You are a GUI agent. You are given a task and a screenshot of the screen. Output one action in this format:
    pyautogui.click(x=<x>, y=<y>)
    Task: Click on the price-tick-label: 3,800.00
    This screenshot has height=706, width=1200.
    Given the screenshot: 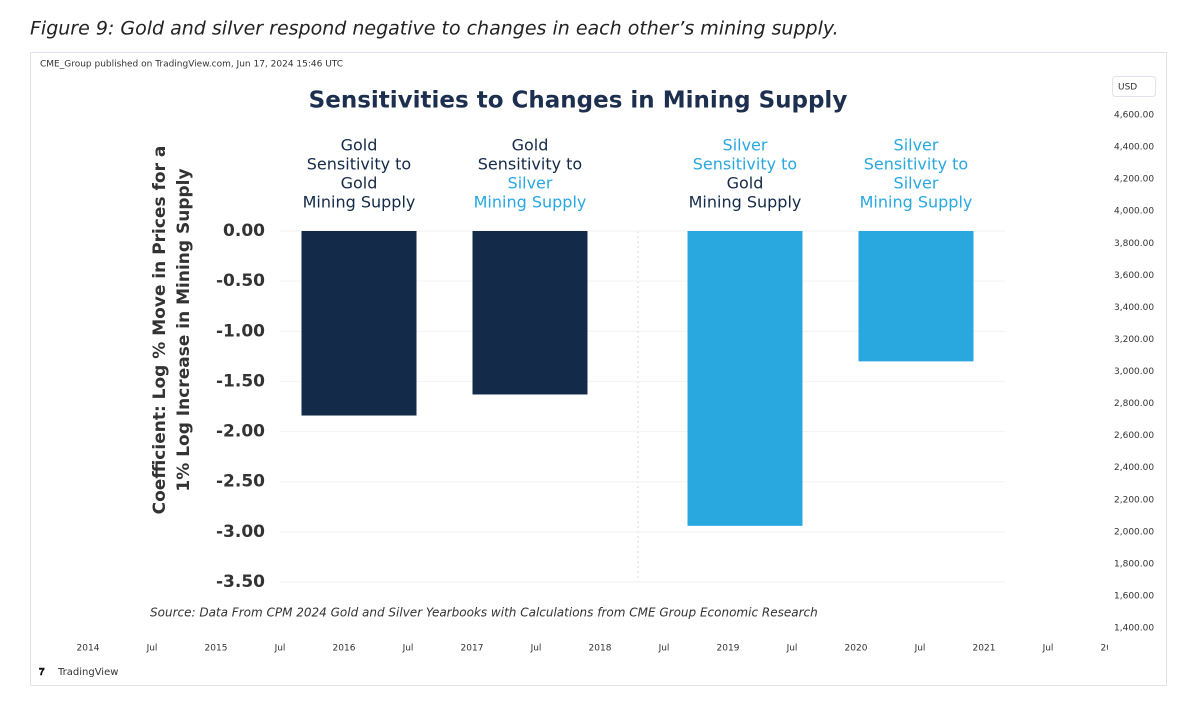 What is the action you would take?
    pyautogui.click(x=1134, y=244)
    